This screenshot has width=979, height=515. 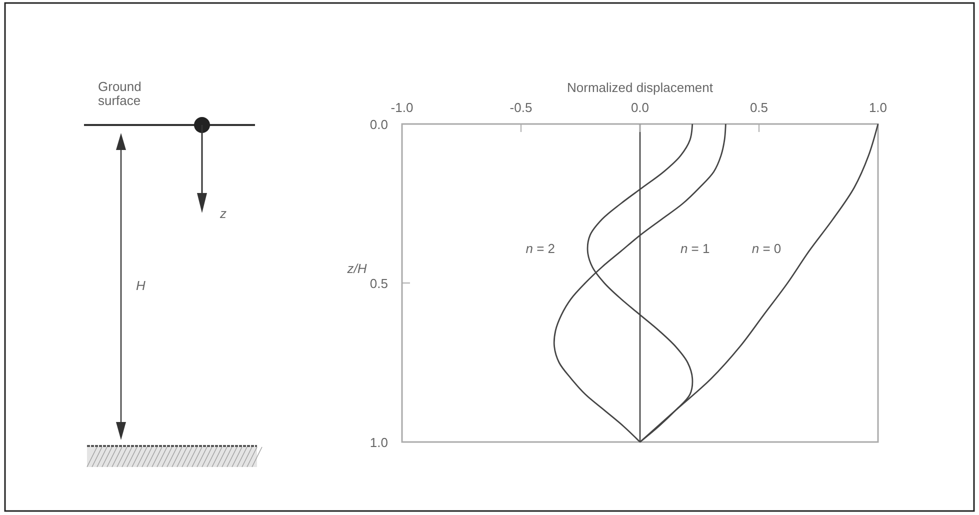 What do you see at coordinates (767, 248) in the screenshot?
I see `series-label: n = 0` at bounding box center [767, 248].